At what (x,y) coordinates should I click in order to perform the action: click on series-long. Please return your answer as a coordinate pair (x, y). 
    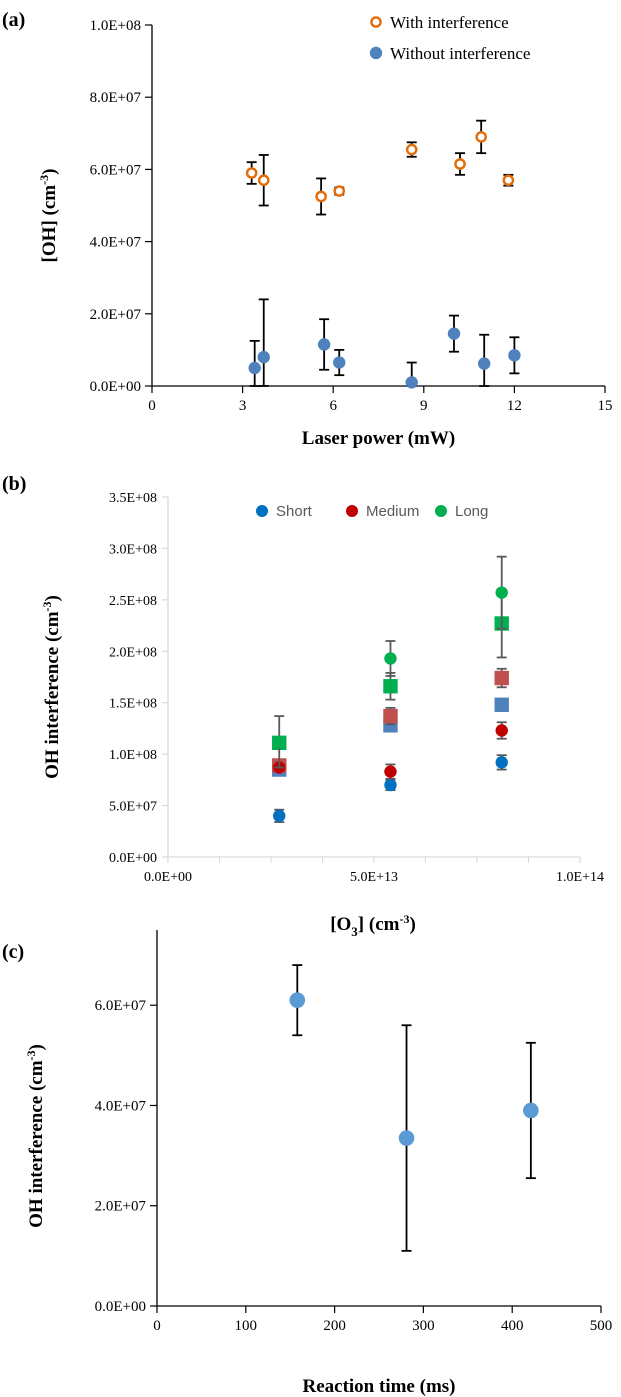
    Looking at the image, I should click on (390, 662).